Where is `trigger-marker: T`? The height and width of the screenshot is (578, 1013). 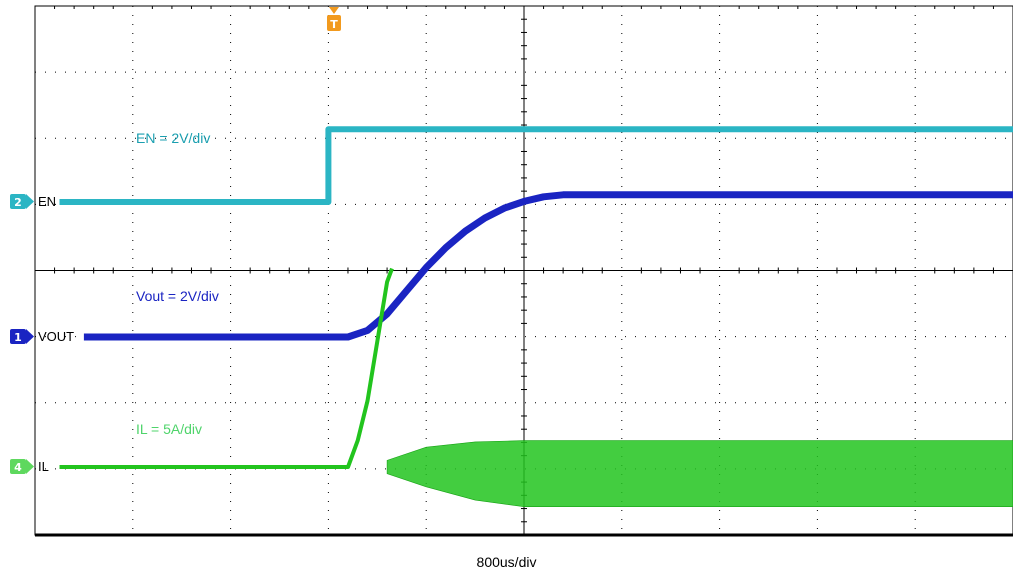
trigger-marker: T is located at coordinates (334, 19).